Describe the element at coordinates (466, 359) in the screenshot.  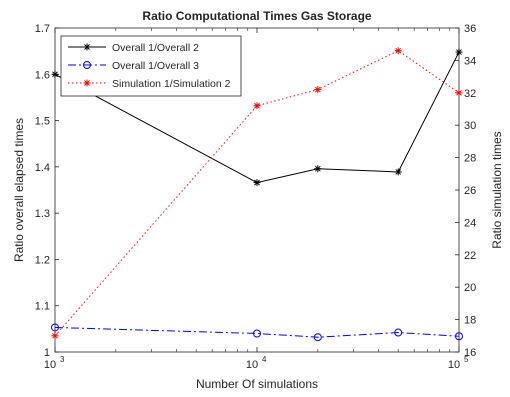
I see `x-tick-label-exponent: 5` at that location.